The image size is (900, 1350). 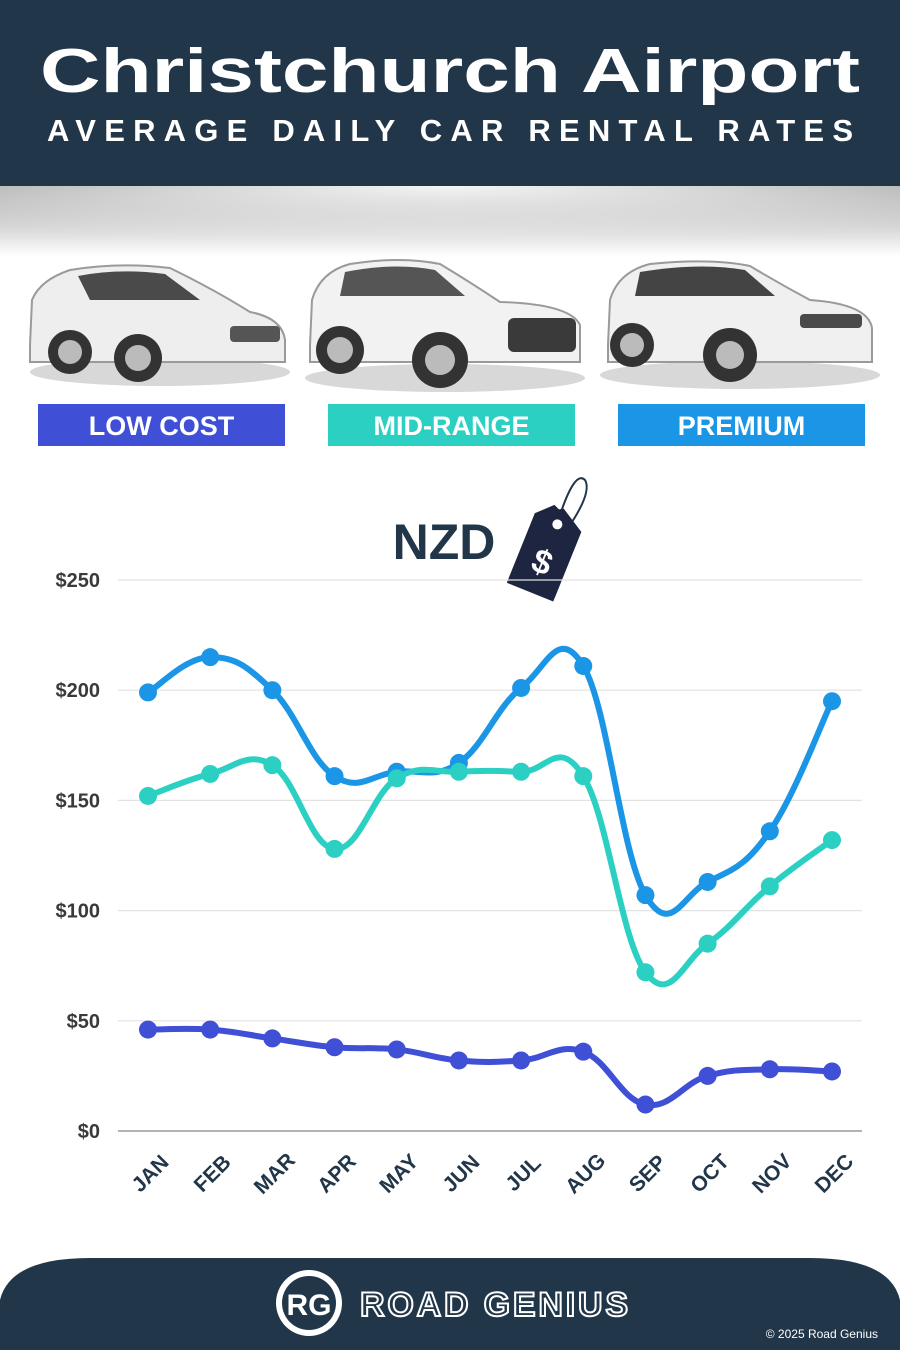 What do you see at coordinates (494, 1305) in the screenshot?
I see `brand: ROAD GENIUS` at bounding box center [494, 1305].